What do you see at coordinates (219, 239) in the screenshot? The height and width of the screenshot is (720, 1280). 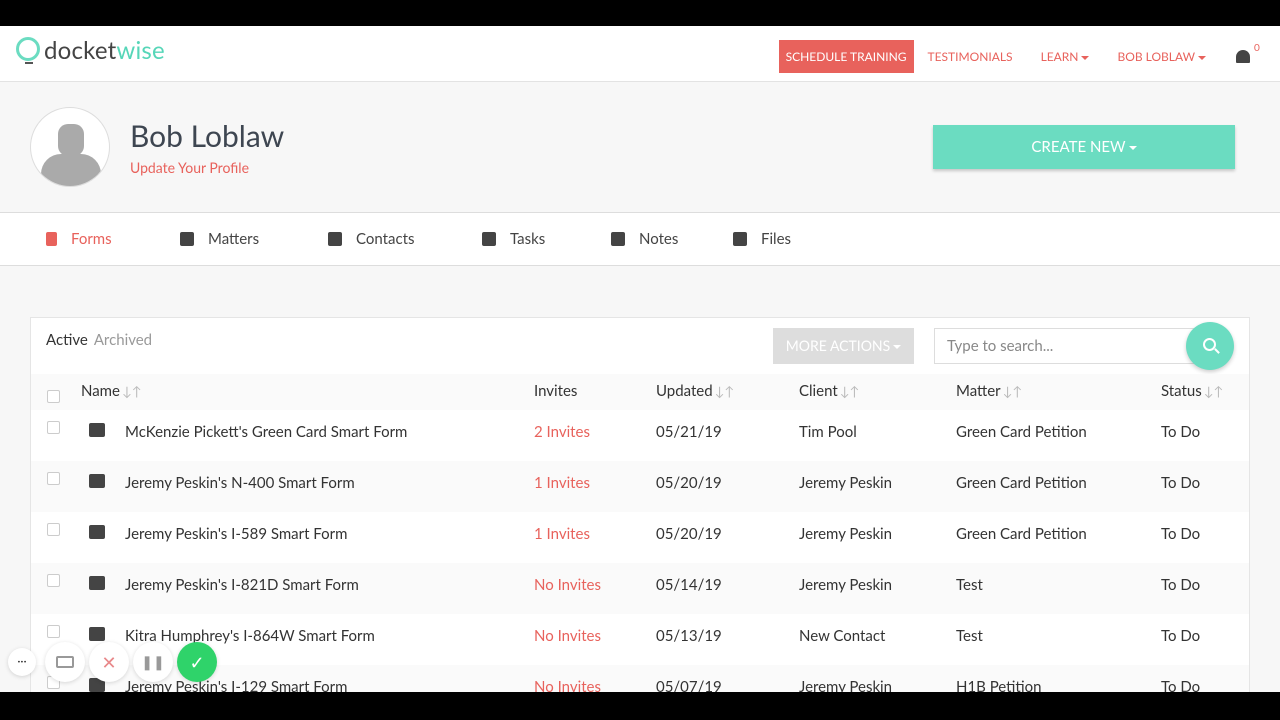 I see `tab-matters: Matters` at bounding box center [219, 239].